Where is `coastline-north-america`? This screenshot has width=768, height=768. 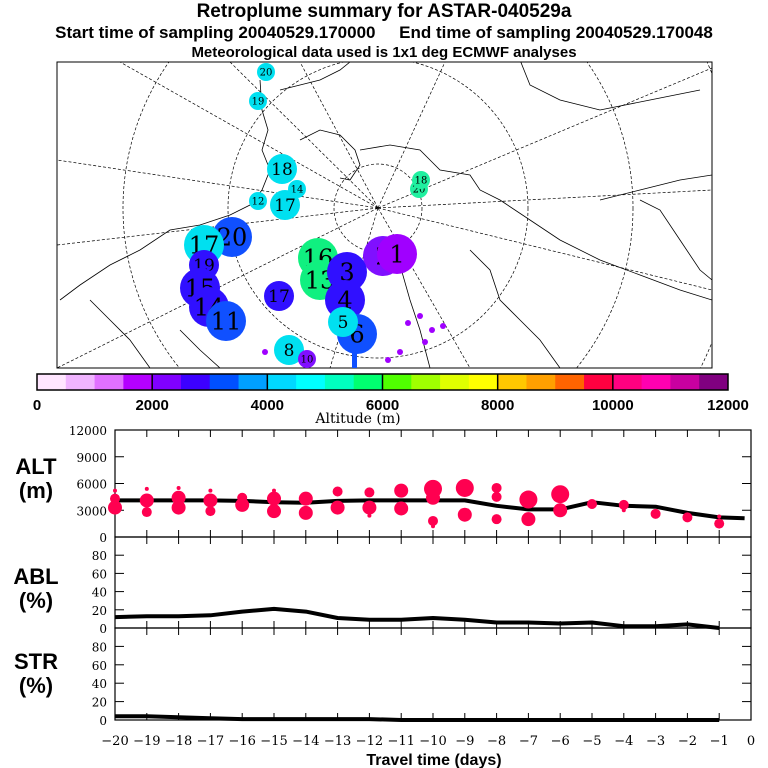 coastline-north-america is located at coordinates (165, 190).